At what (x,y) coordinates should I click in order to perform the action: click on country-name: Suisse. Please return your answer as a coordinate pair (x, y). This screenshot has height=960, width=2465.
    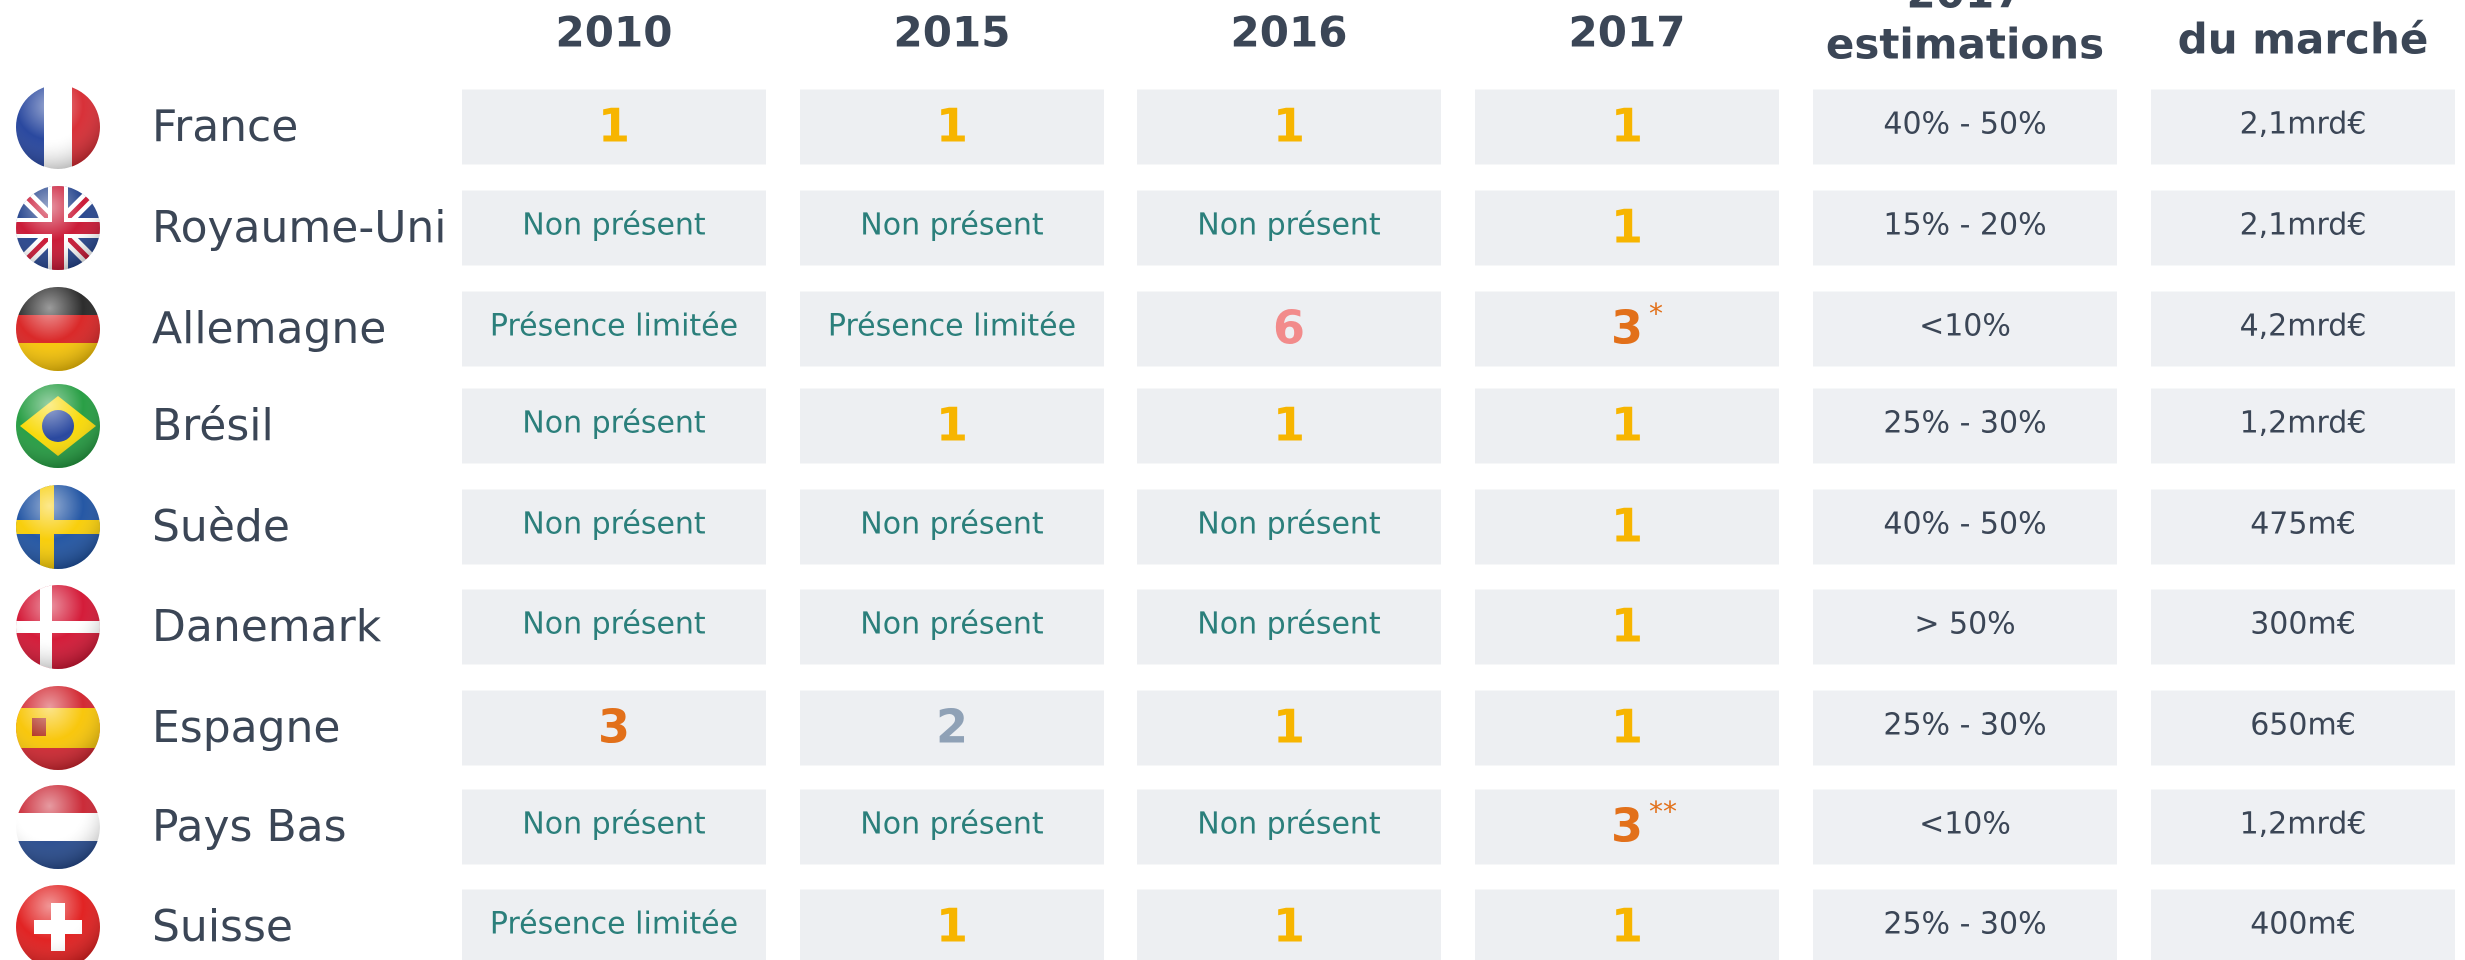
    Looking at the image, I should click on (222, 926).